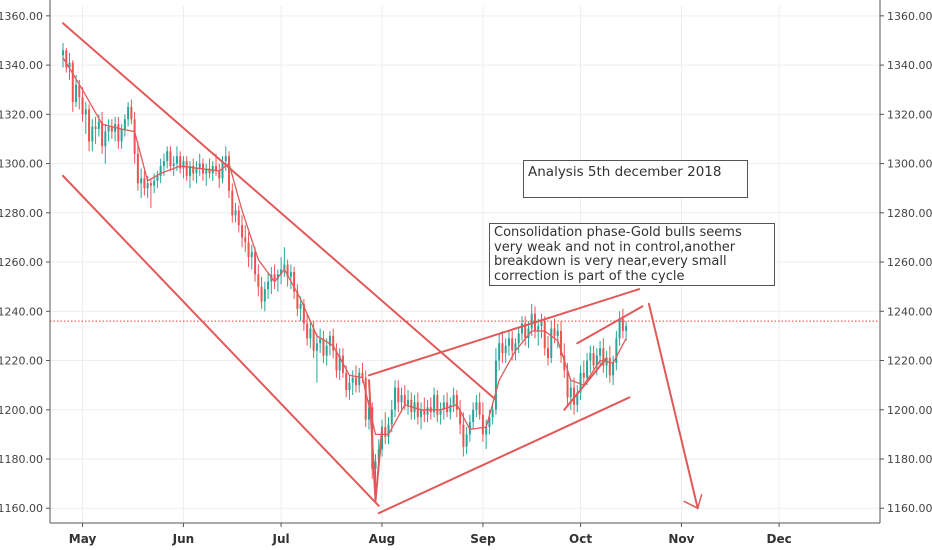 This screenshot has width=932, height=550. I want to click on y-tick-label-right: 1340.00, so click(909, 65).